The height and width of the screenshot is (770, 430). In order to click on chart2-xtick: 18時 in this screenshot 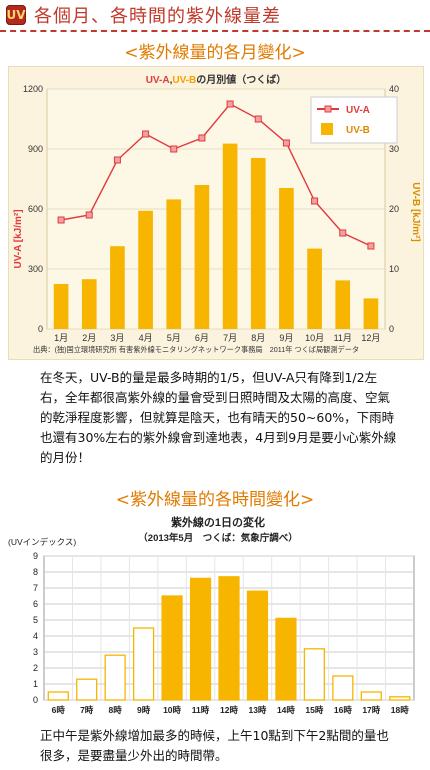, I will do `click(400, 710)`.